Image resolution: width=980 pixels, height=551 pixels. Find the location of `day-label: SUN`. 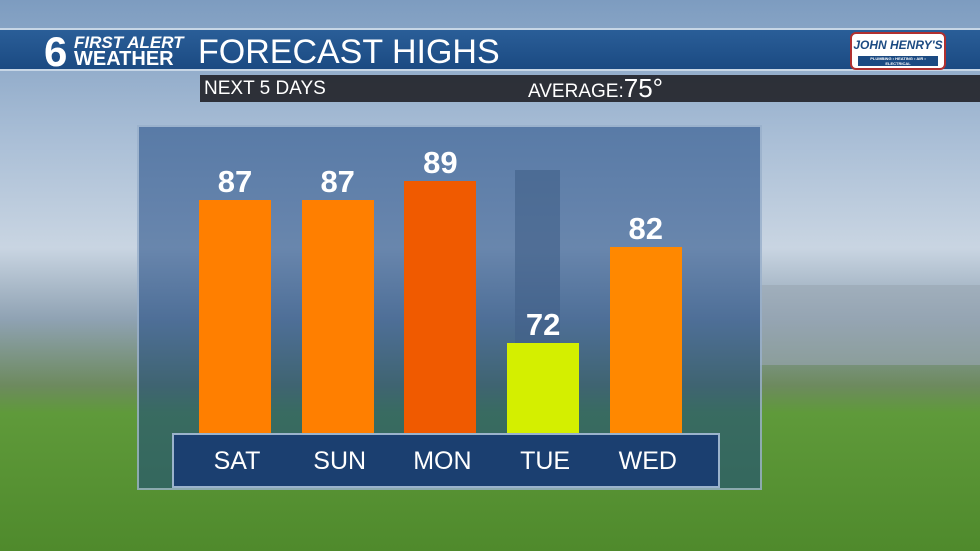

day-label: SUN is located at coordinates (340, 461).